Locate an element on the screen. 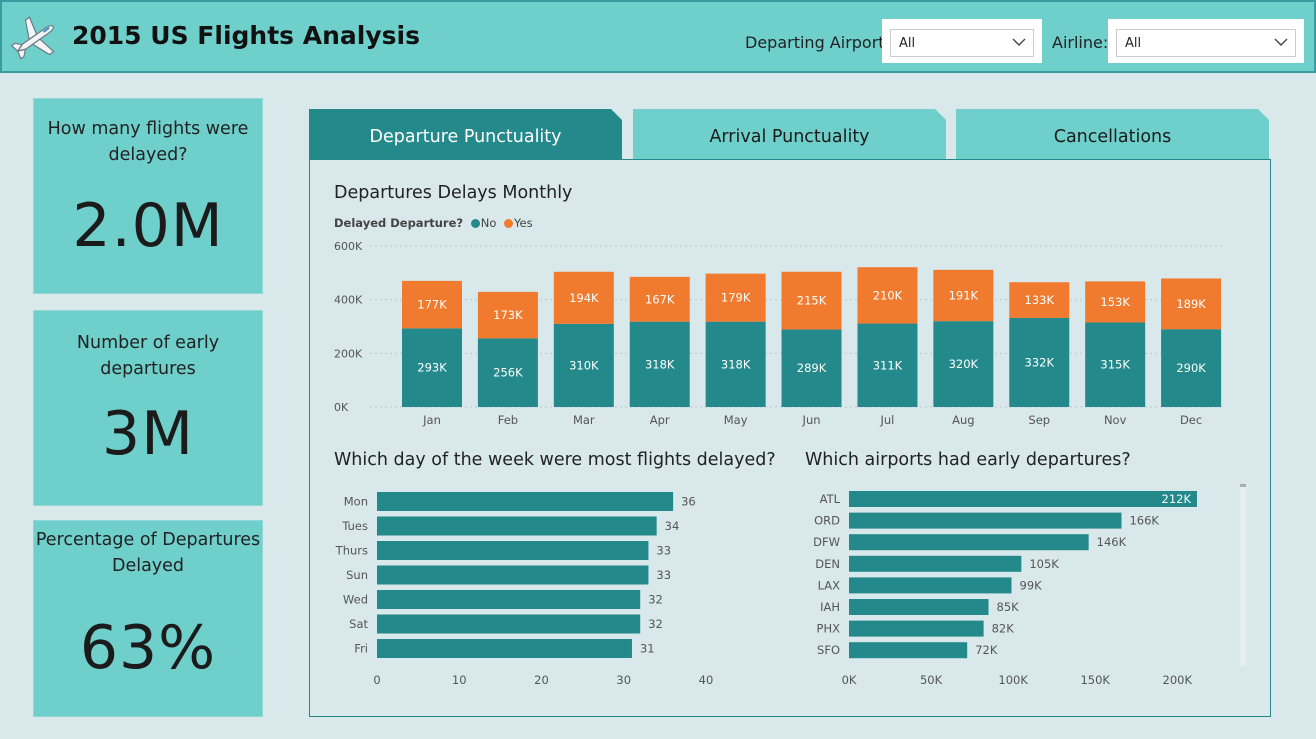  x-tick-label: 30 is located at coordinates (623, 680).